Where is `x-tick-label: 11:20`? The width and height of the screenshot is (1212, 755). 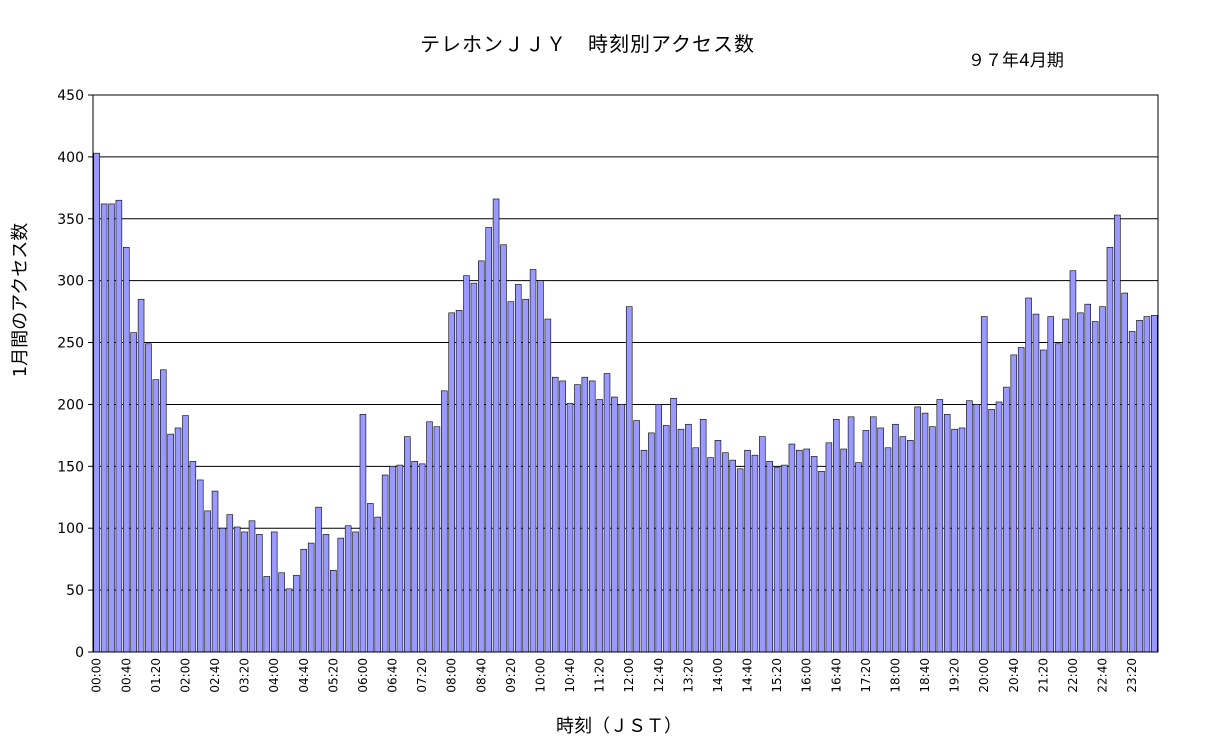 x-tick-label: 11:20 is located at coordinates (600, 675).